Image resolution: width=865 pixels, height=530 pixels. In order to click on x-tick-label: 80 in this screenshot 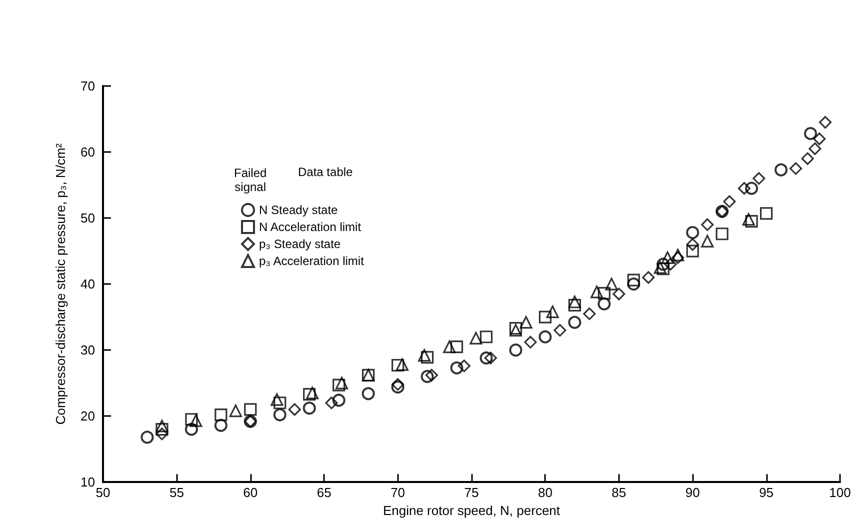, I will do `click(545, 492)`.